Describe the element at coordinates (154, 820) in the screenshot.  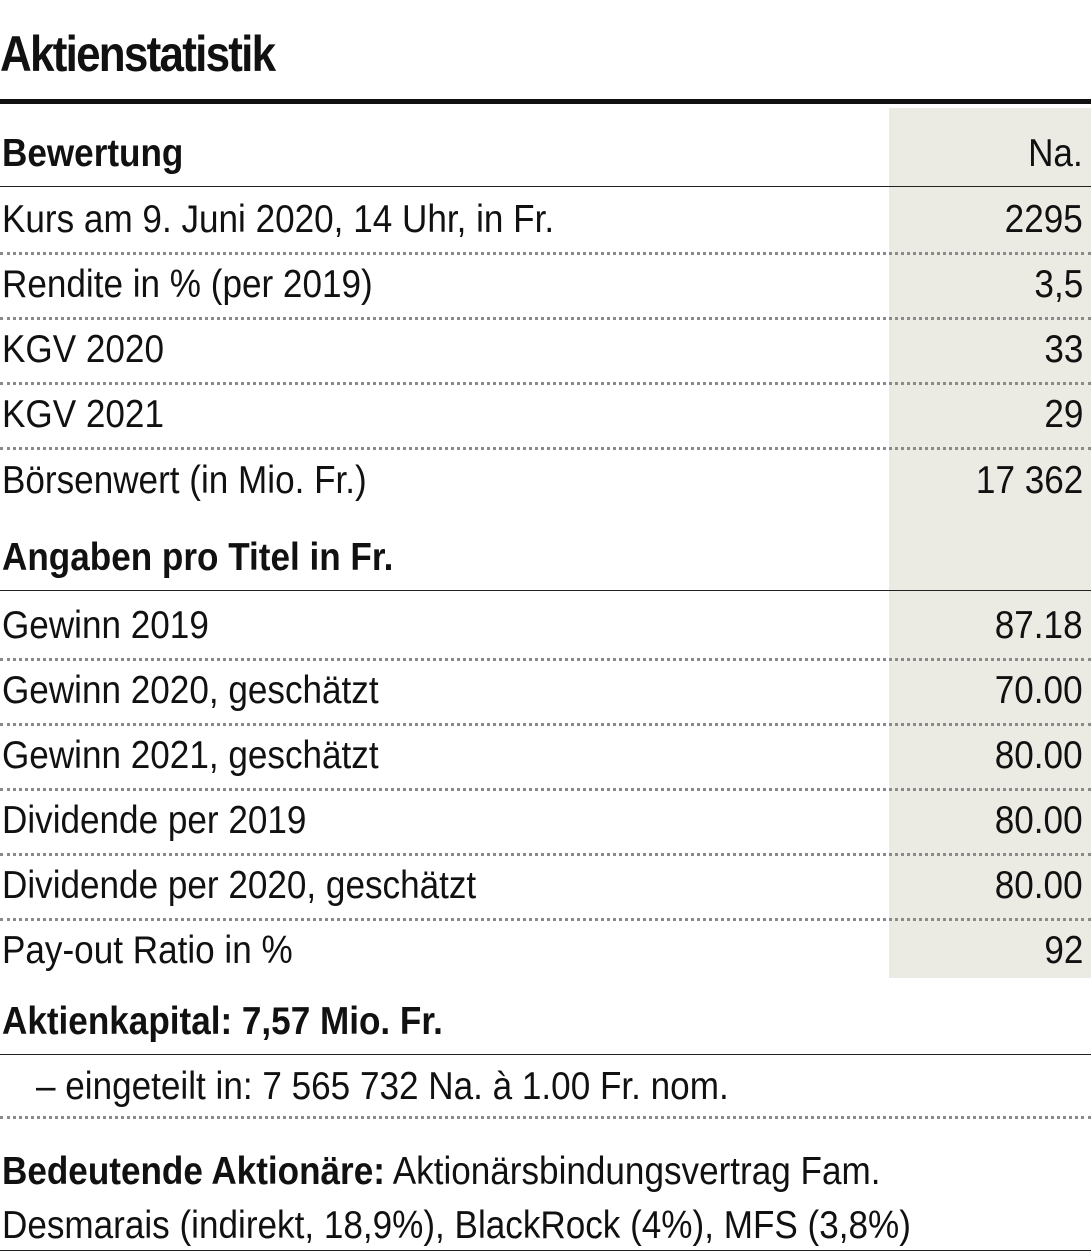
I see `row-label: Dividende per 2019` at that location.